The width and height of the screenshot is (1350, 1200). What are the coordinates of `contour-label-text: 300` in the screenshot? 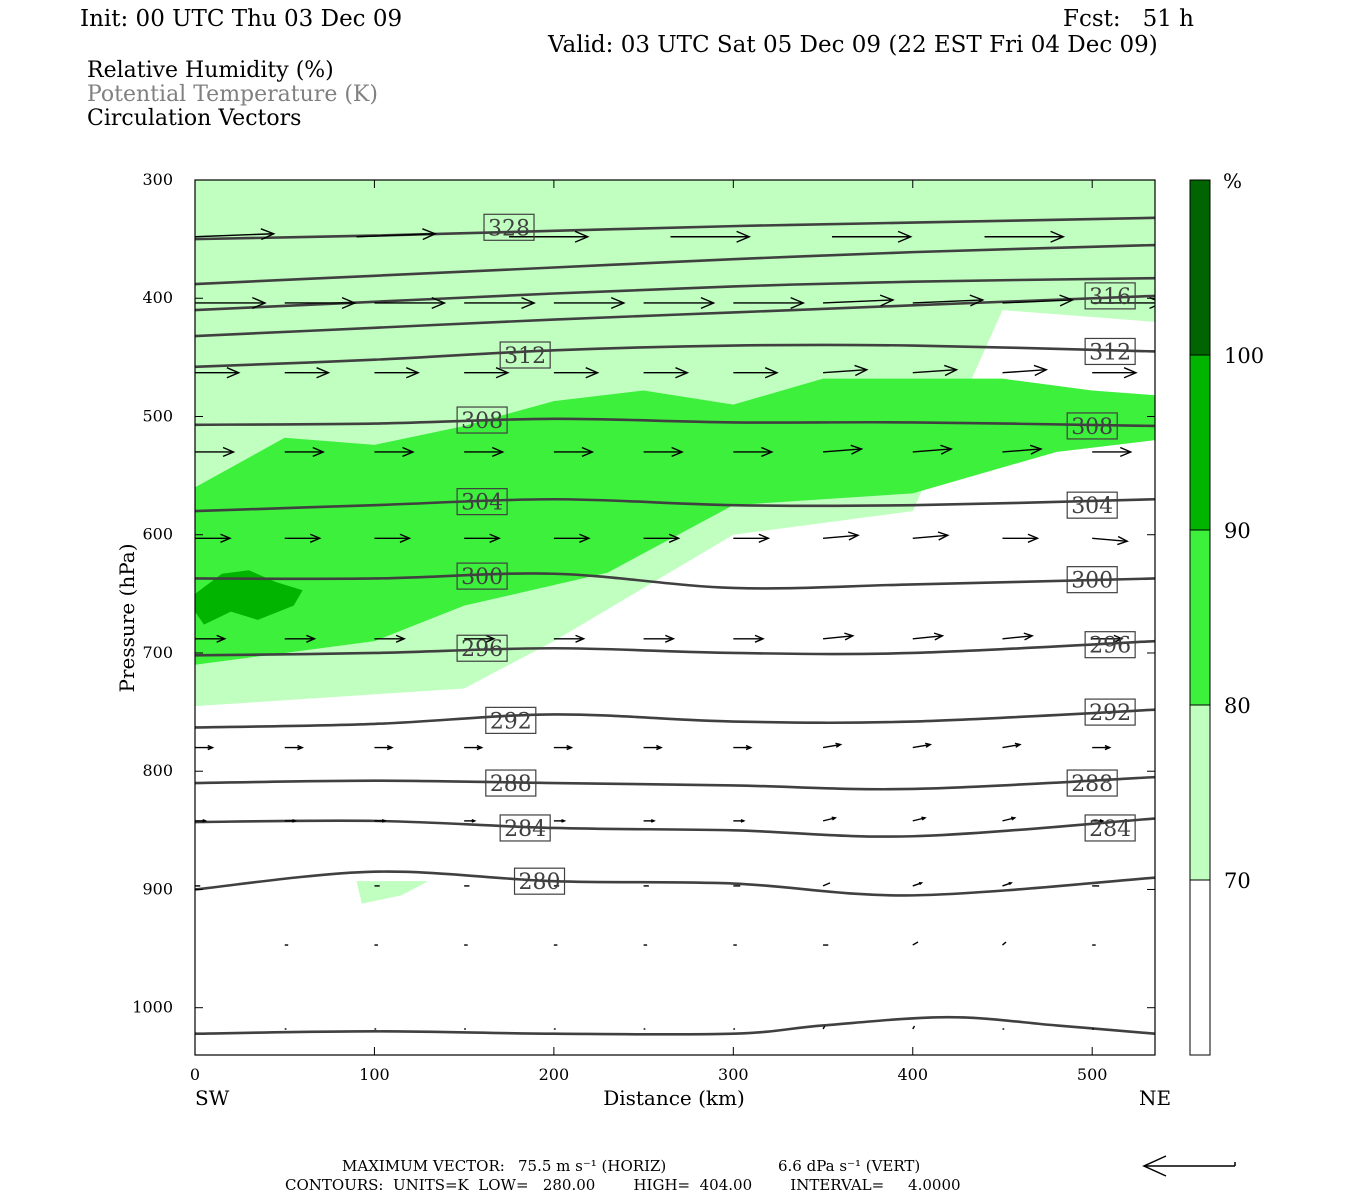 It's located at (1092, 581).